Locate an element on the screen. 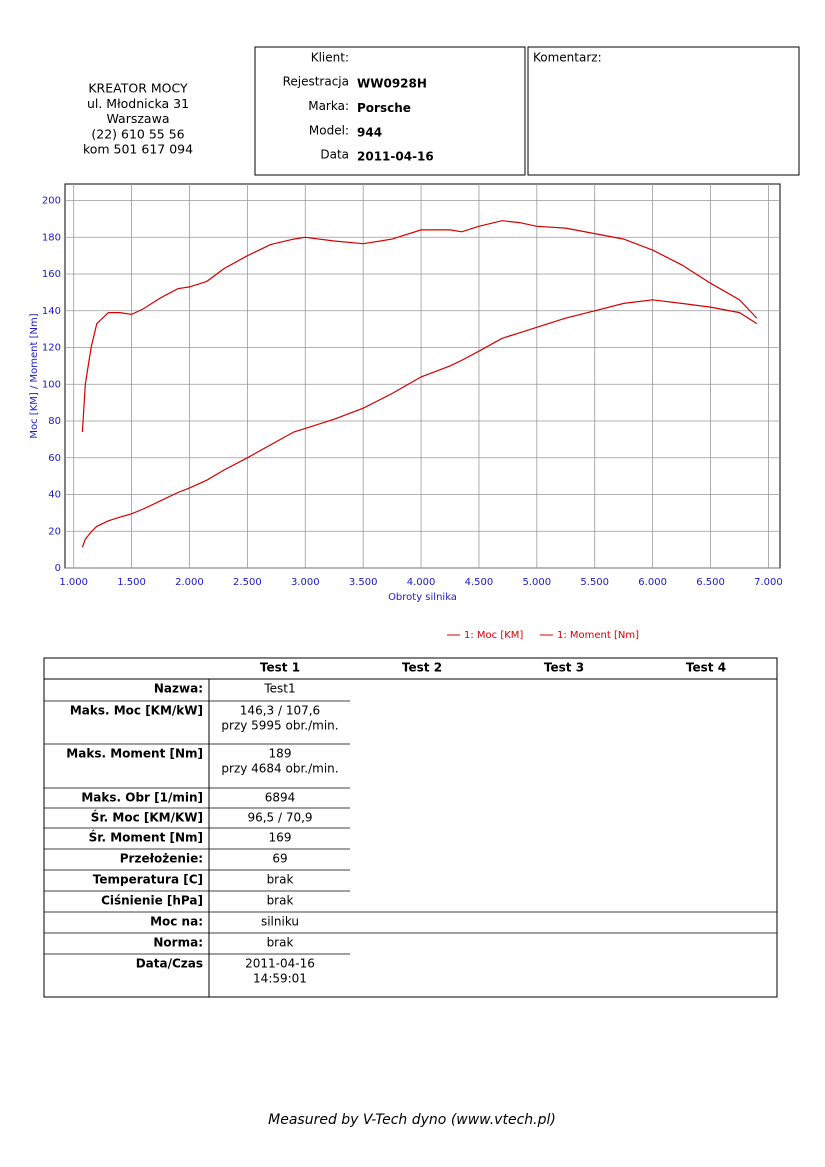 This screenshot has height=1167, width=825. company-line: ul. Młodnicka 31 is located at coordinates (138, 103).